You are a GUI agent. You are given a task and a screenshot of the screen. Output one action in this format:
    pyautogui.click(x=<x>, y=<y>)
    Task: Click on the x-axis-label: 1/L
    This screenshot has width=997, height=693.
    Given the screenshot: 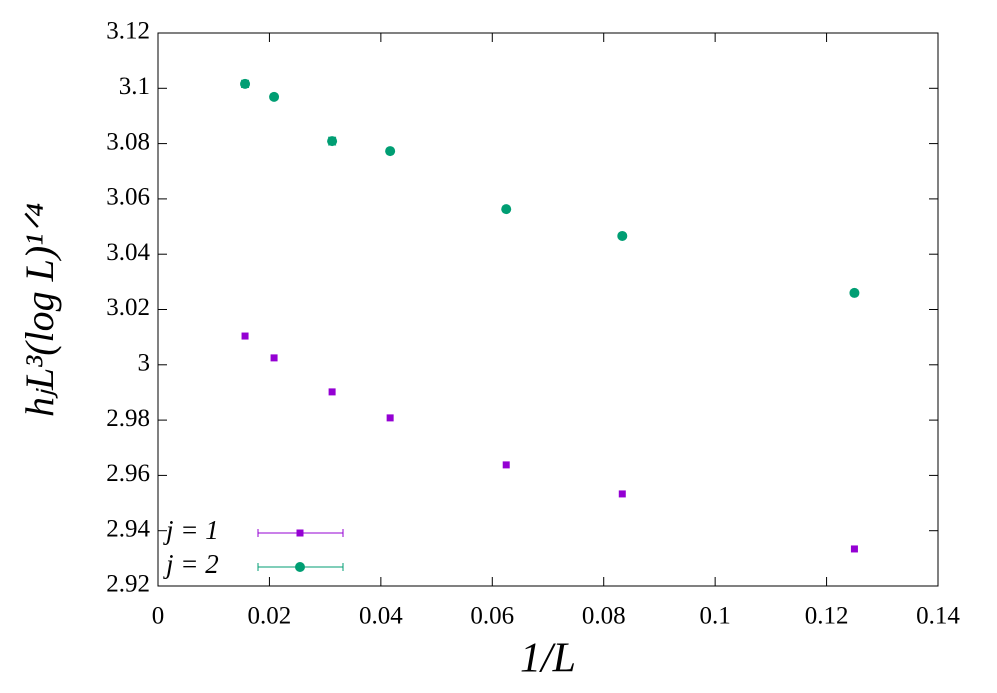 What is the action you would take?
    pyautogui.click(x=548, y=659)
    